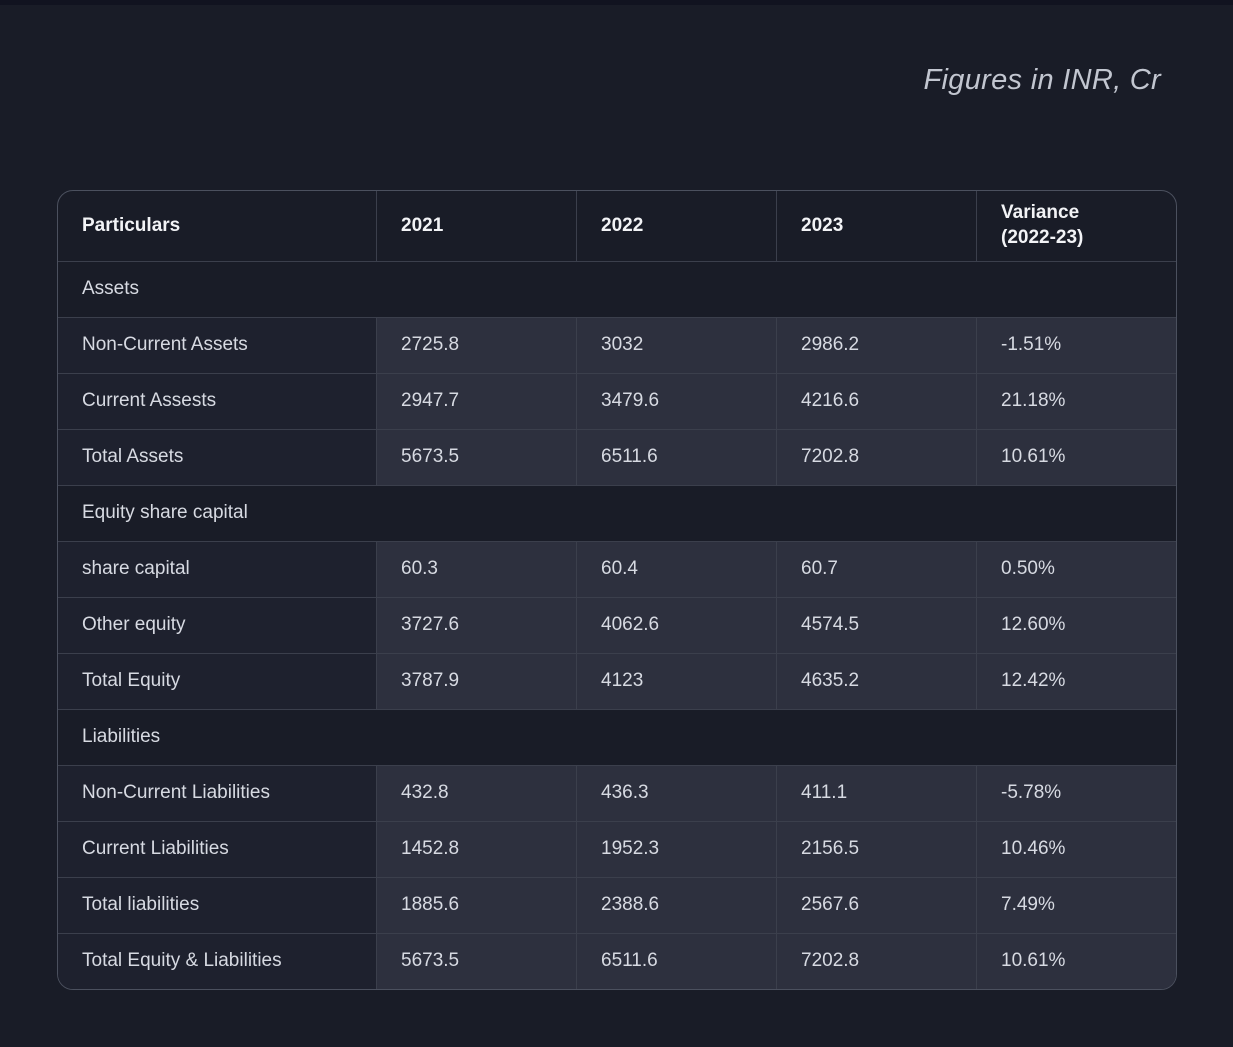 This screenshot has height=1047, width=1233. Describe the element at coordinates (476, 681) in the screenshot. I see `value-cell: 3787.9` at that location.